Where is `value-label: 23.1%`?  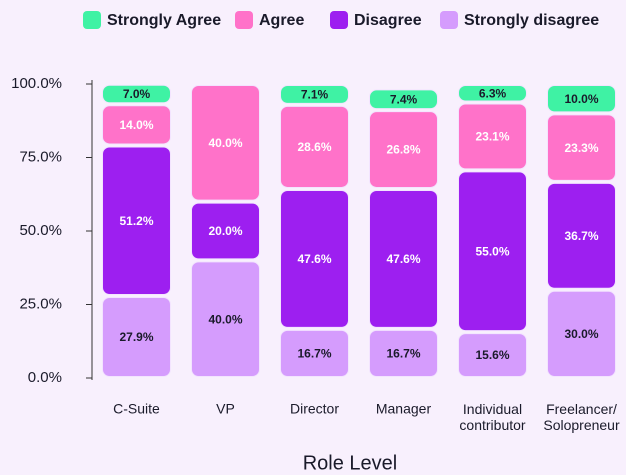 value-label: 23.1% is located at coordinates (492, 137).